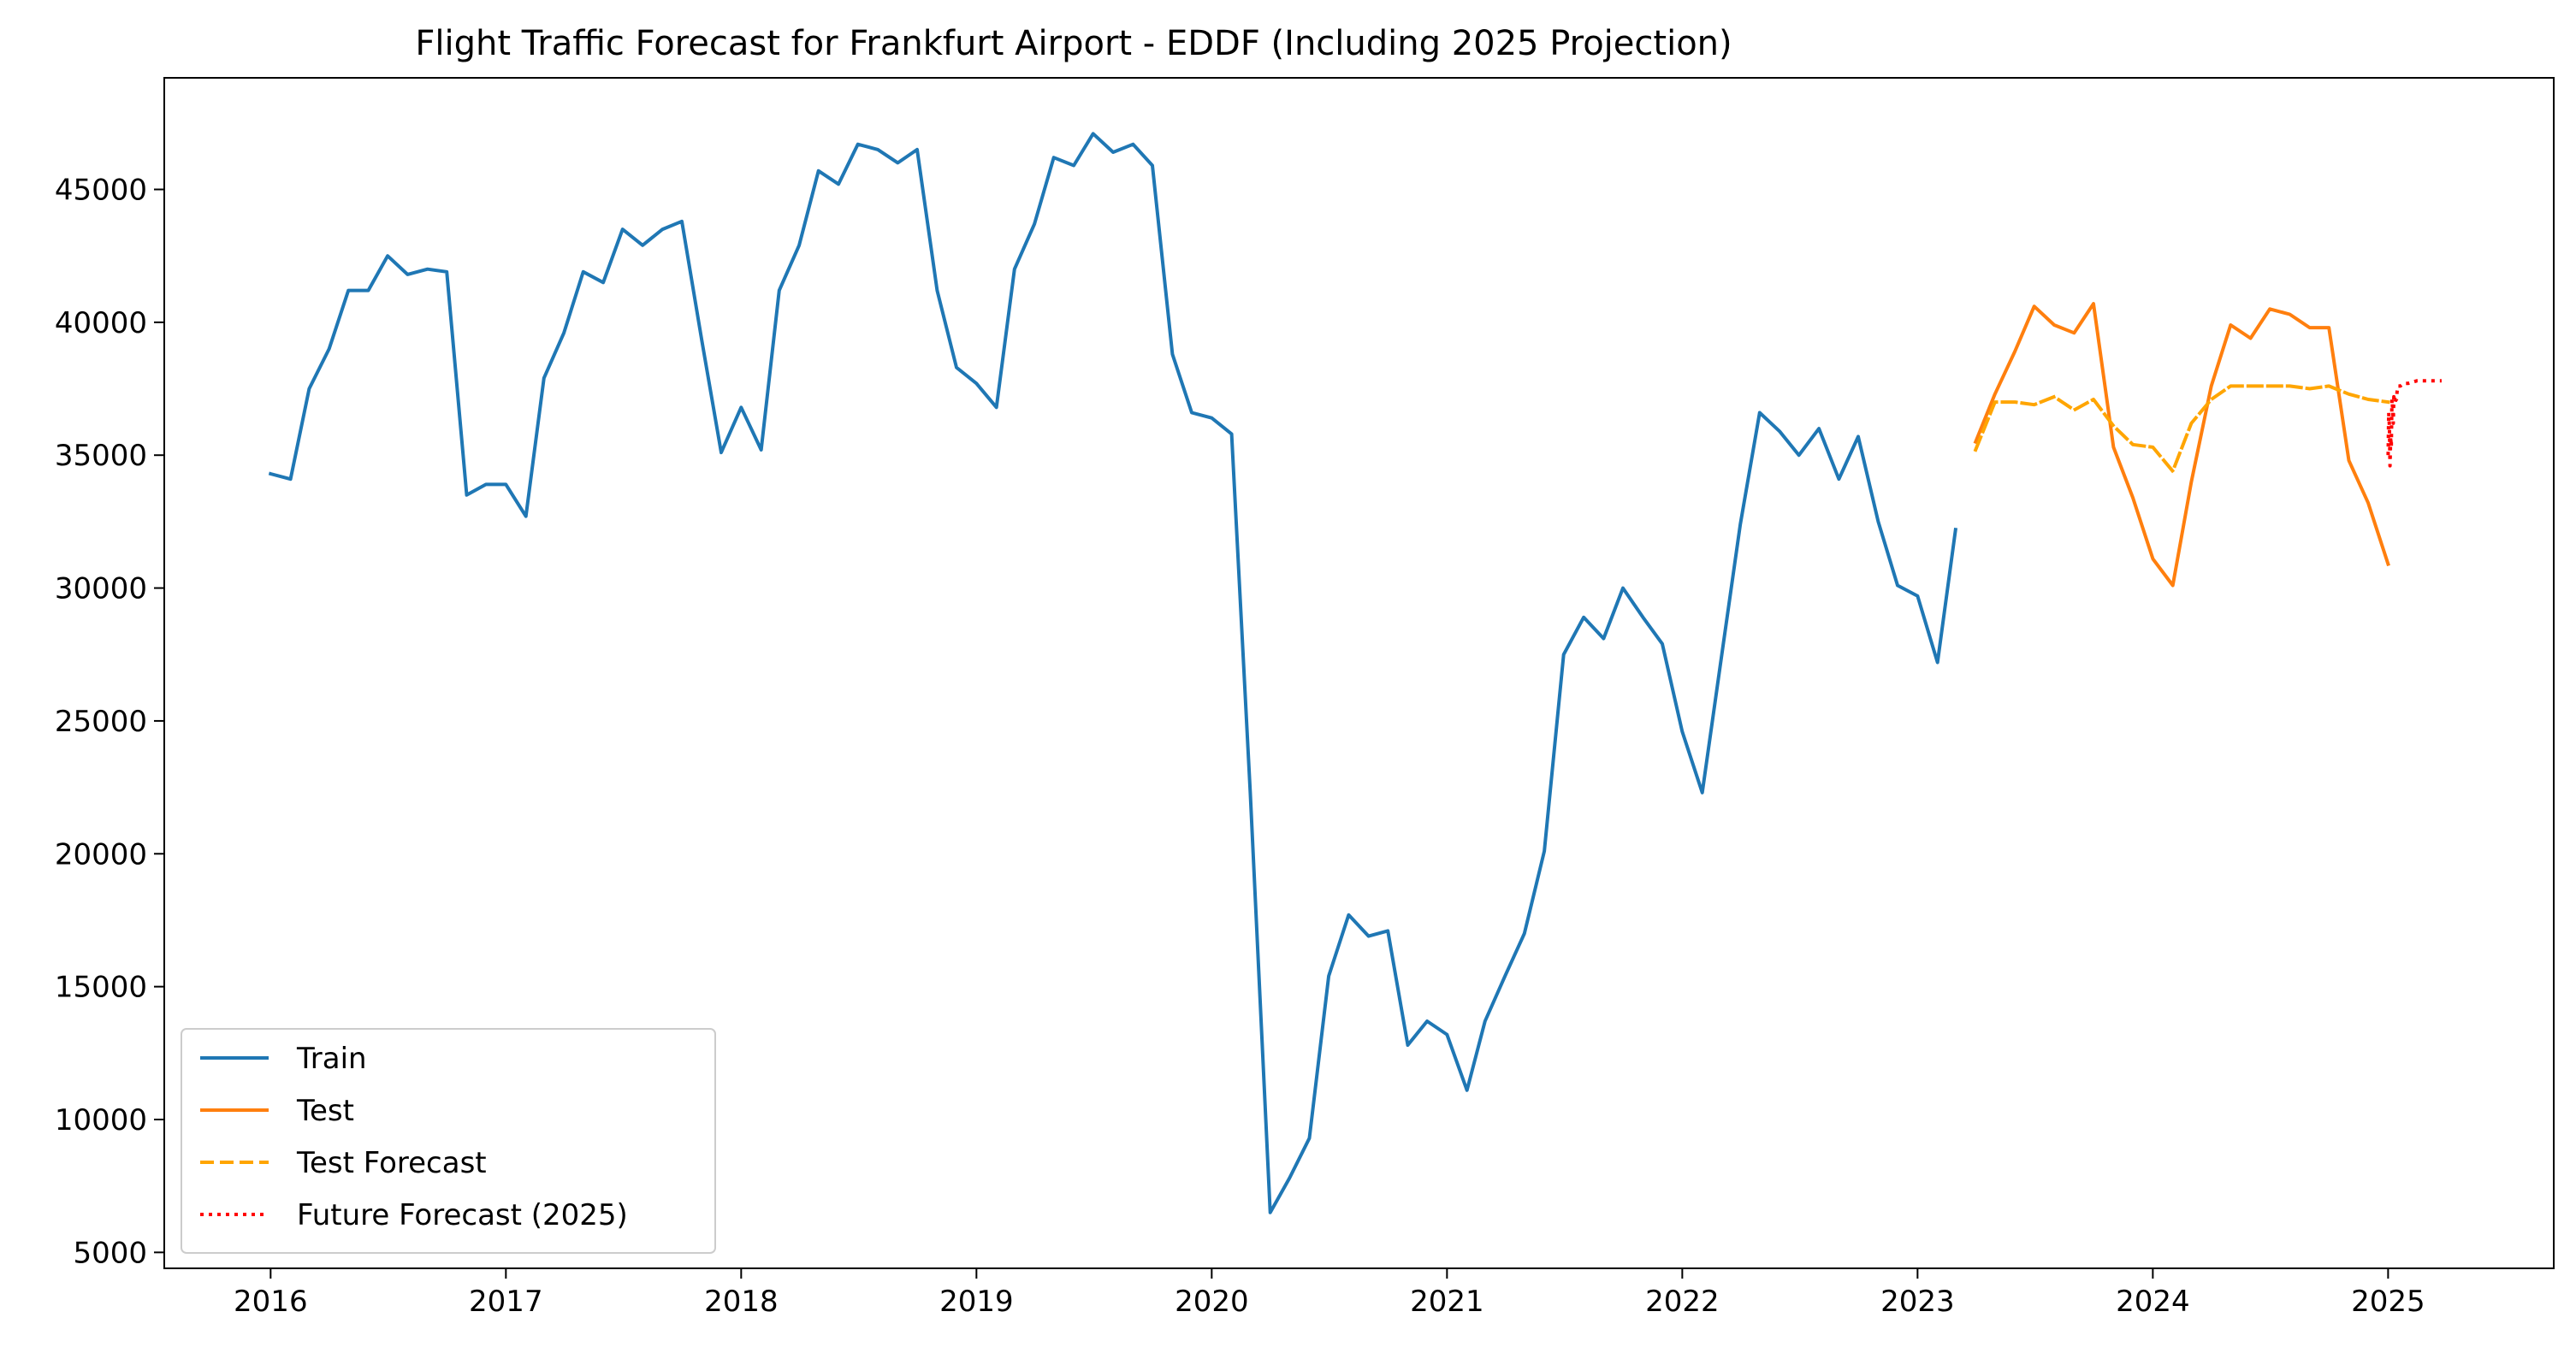 This screenshot has width=2576, height=1353. I want to click on x-tick-label: 2020, so click(1212, 1302).